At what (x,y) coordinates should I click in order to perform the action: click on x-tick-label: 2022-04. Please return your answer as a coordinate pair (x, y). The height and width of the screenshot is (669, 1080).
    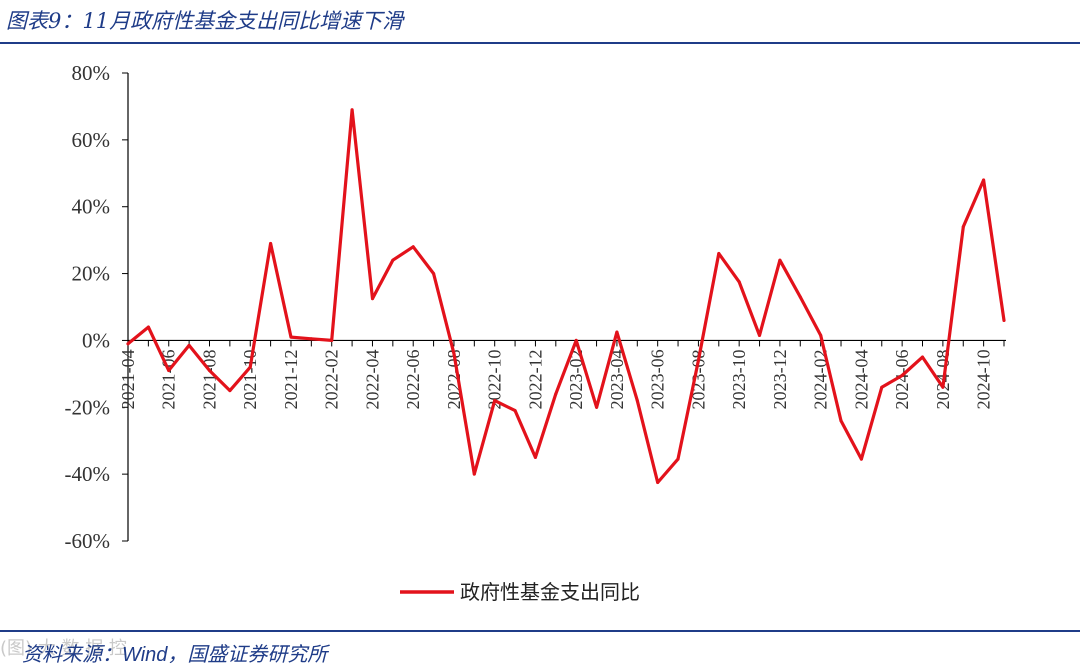
    Looking at the image, I should click on (372, 379).